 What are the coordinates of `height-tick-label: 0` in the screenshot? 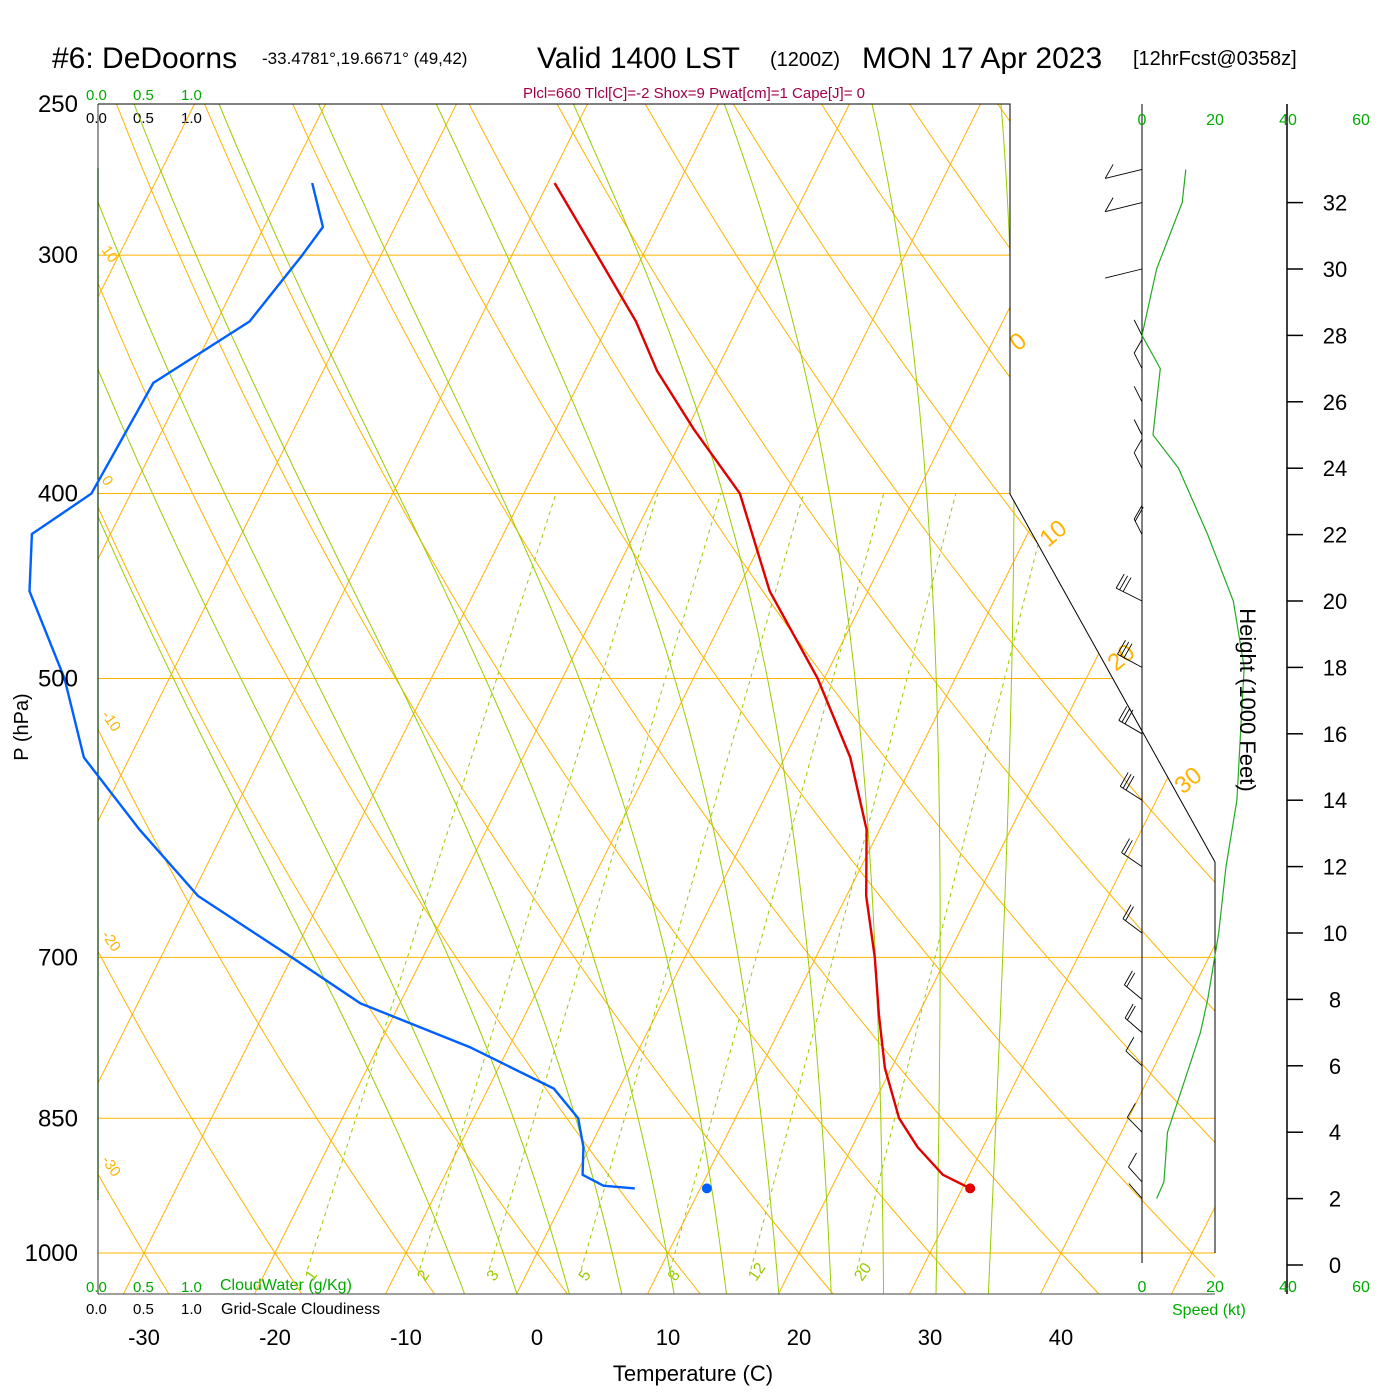 It's located at (1335, 1265).